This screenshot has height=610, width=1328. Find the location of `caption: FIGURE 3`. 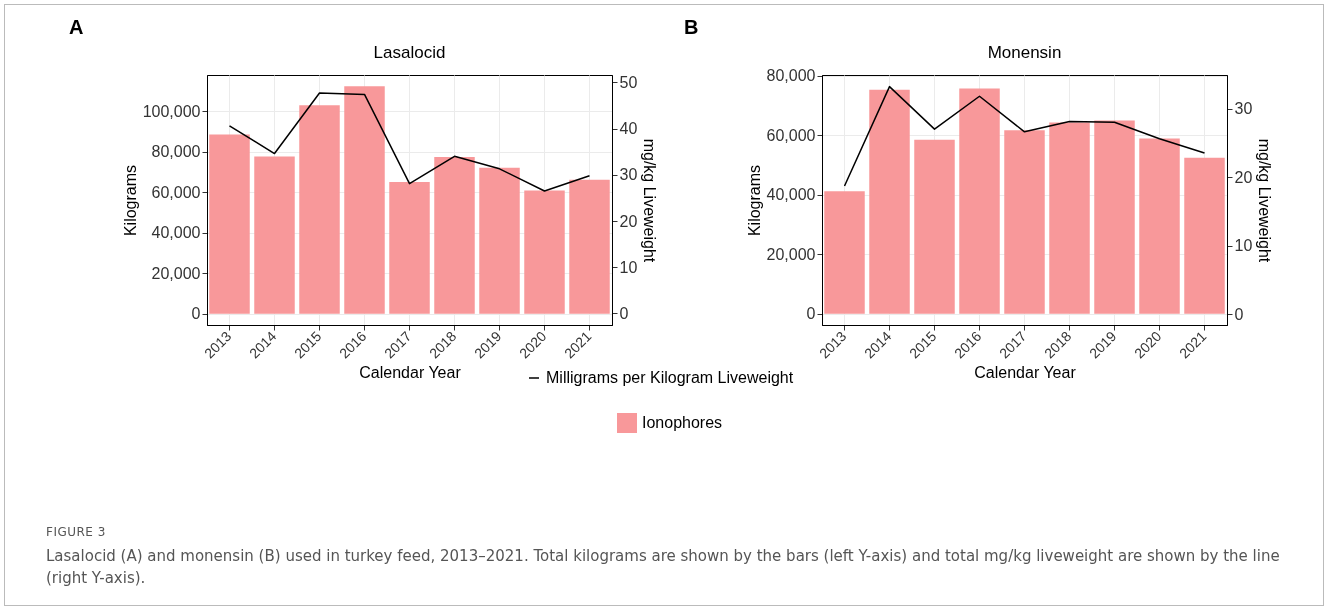

caption: FIGURE 3 is located at coordinates (76, 532).